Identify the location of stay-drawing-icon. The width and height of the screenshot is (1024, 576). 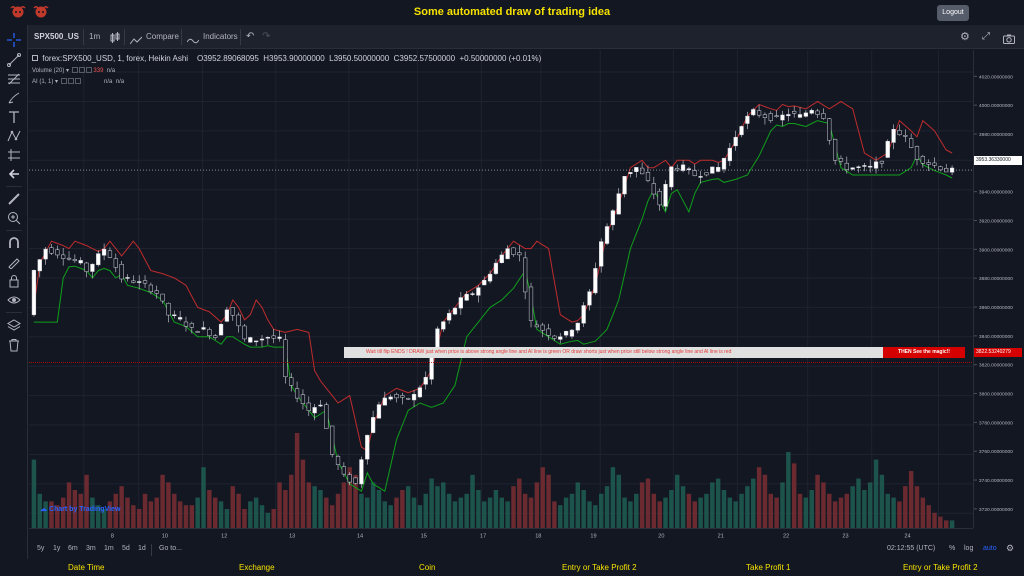
(14, 262).